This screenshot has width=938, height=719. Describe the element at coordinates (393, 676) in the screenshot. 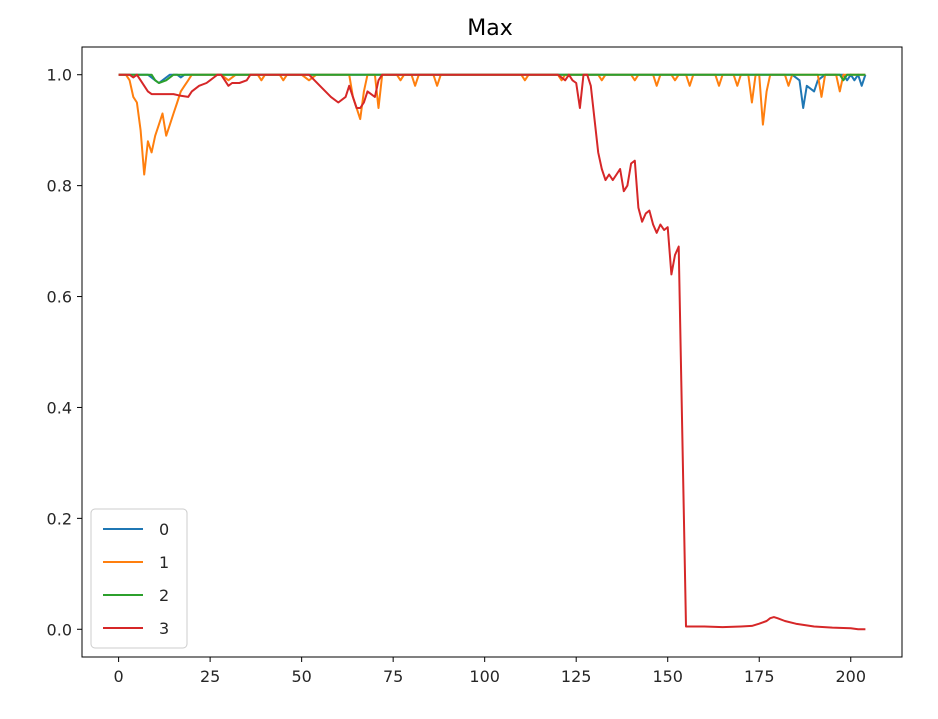

I see `x-tick-label: 75` at that location.